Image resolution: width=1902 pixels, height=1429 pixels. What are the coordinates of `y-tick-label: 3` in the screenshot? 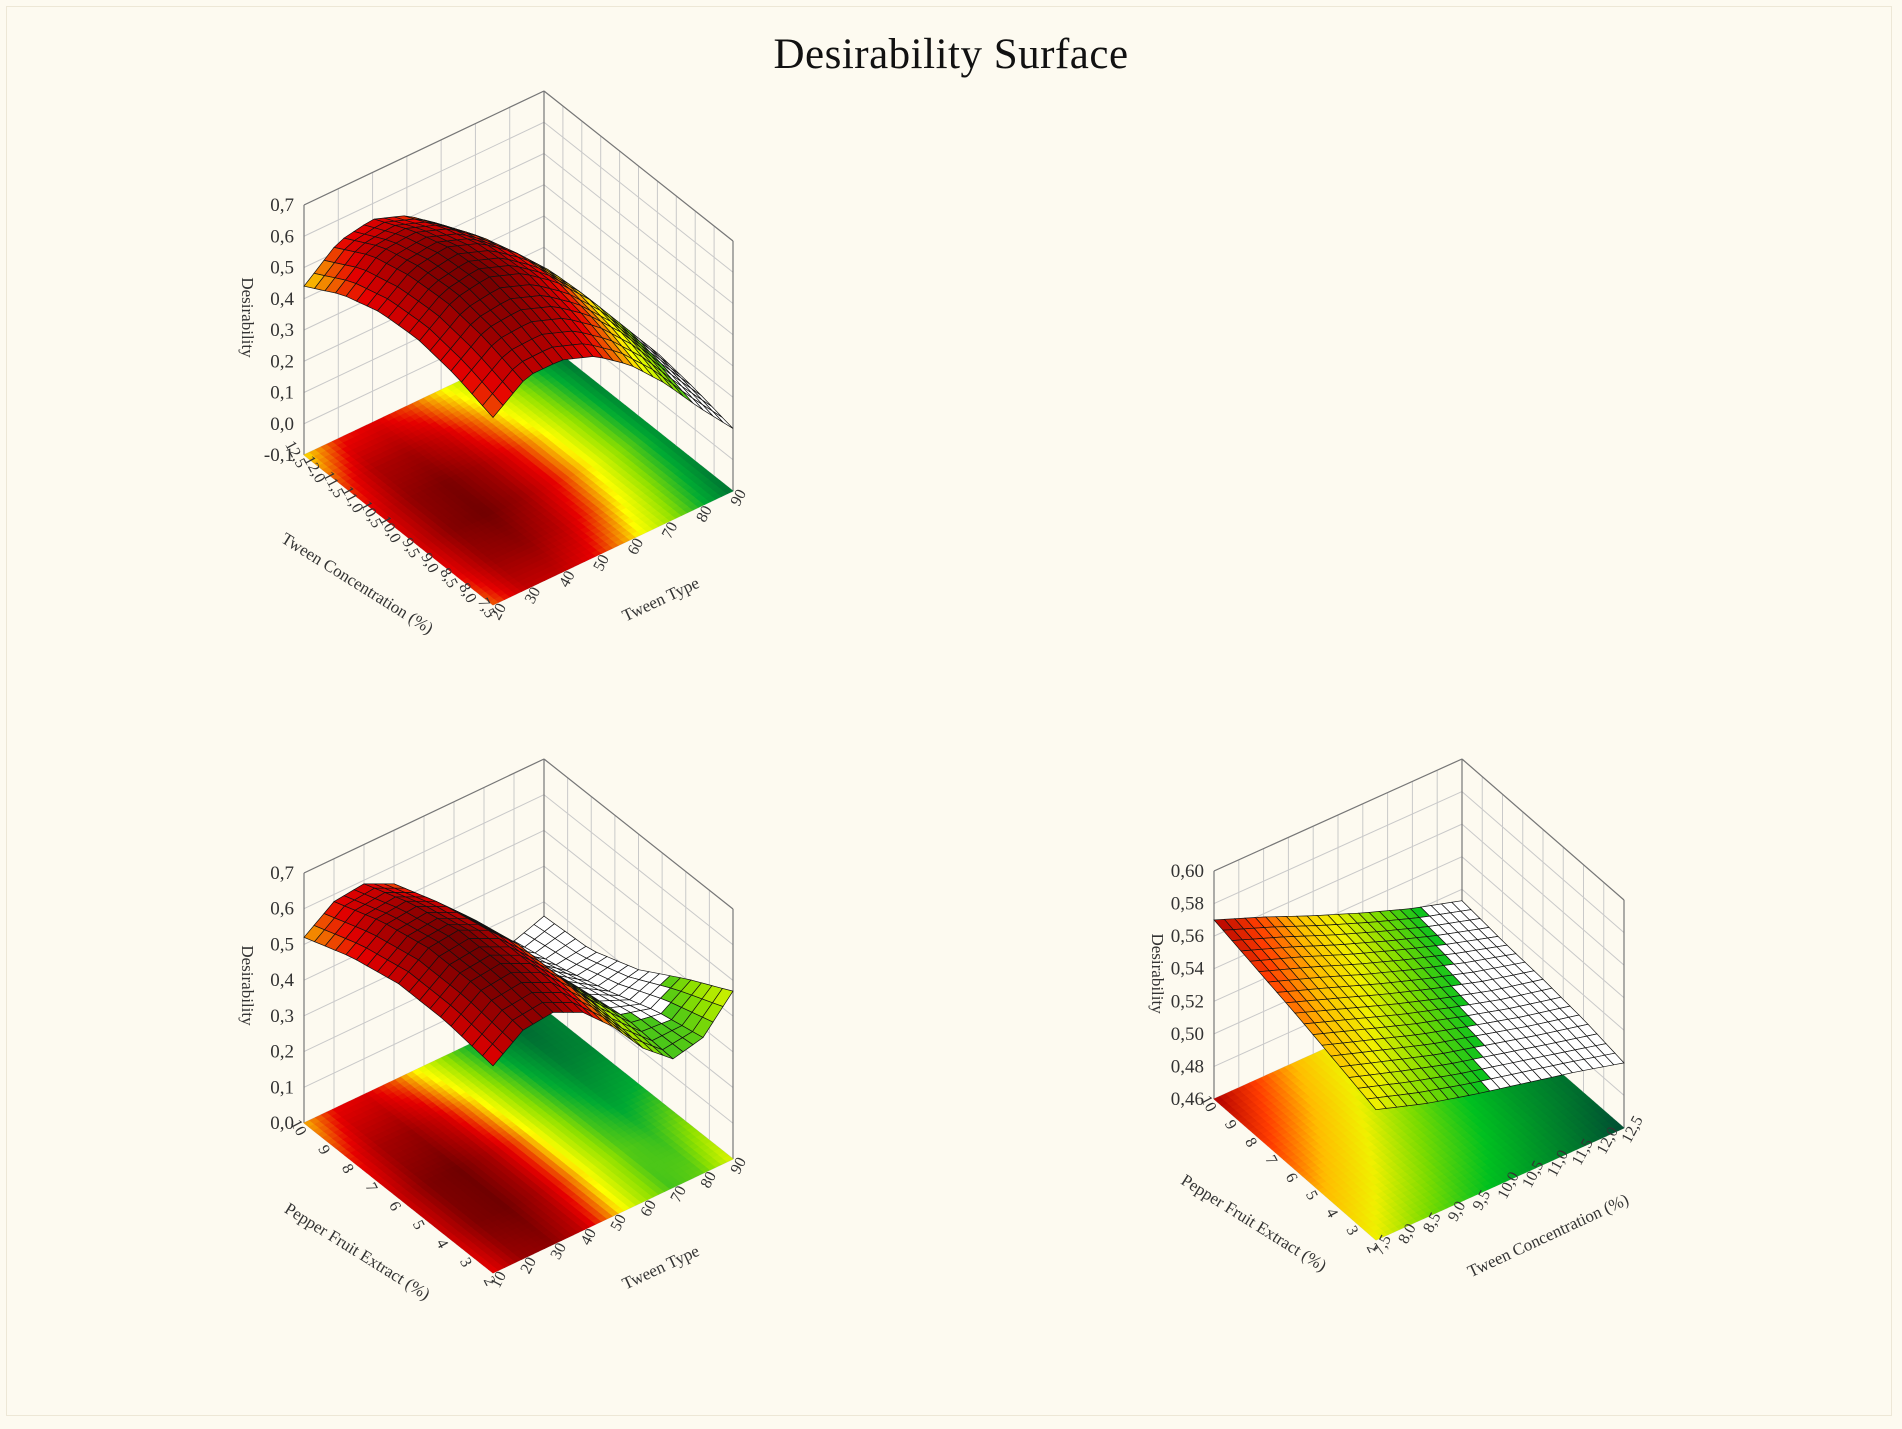 It's located at (465, 1262).